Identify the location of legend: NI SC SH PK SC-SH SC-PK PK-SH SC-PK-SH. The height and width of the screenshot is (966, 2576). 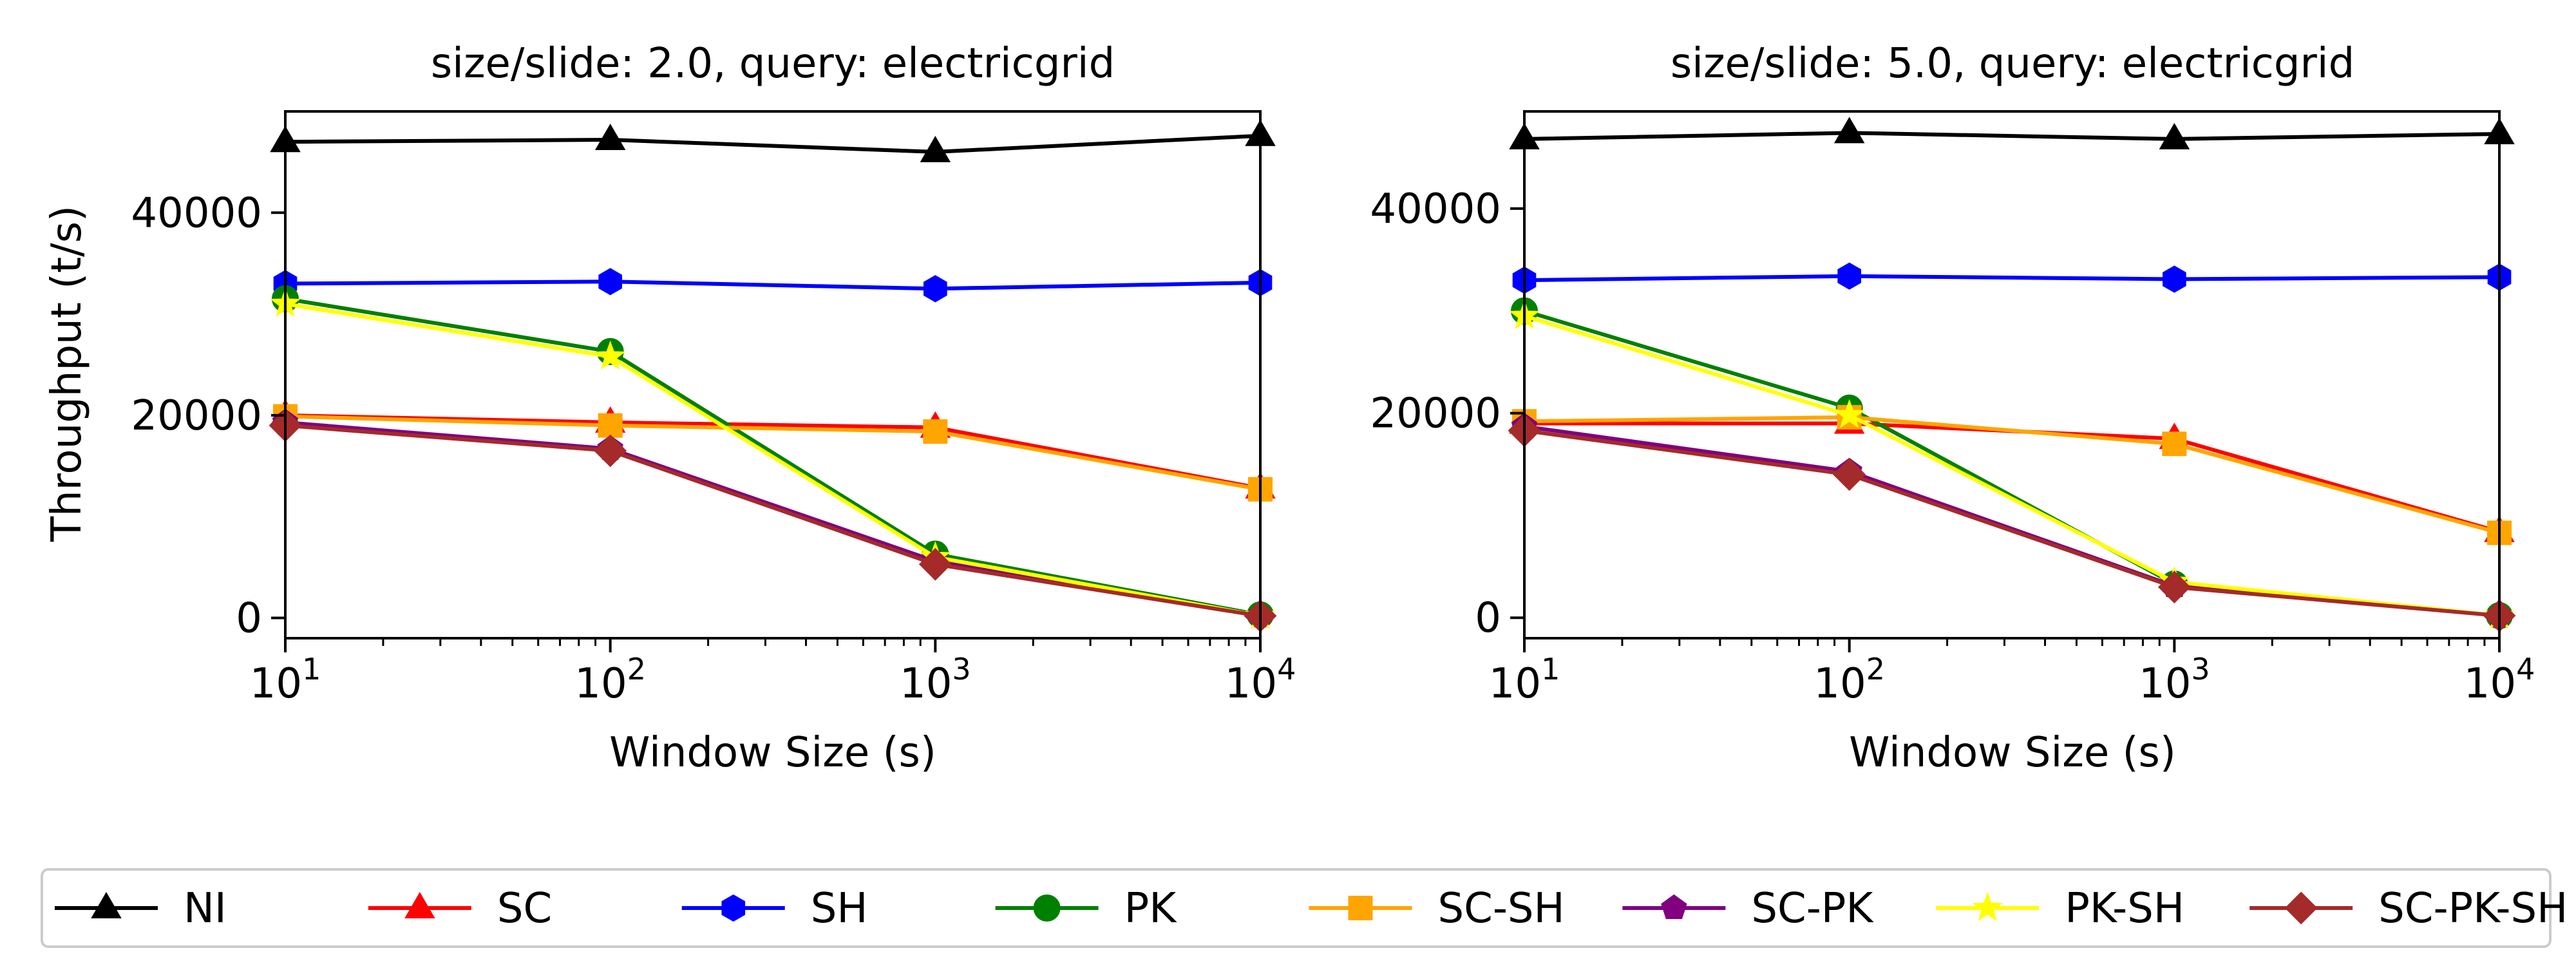
(1304, 908).